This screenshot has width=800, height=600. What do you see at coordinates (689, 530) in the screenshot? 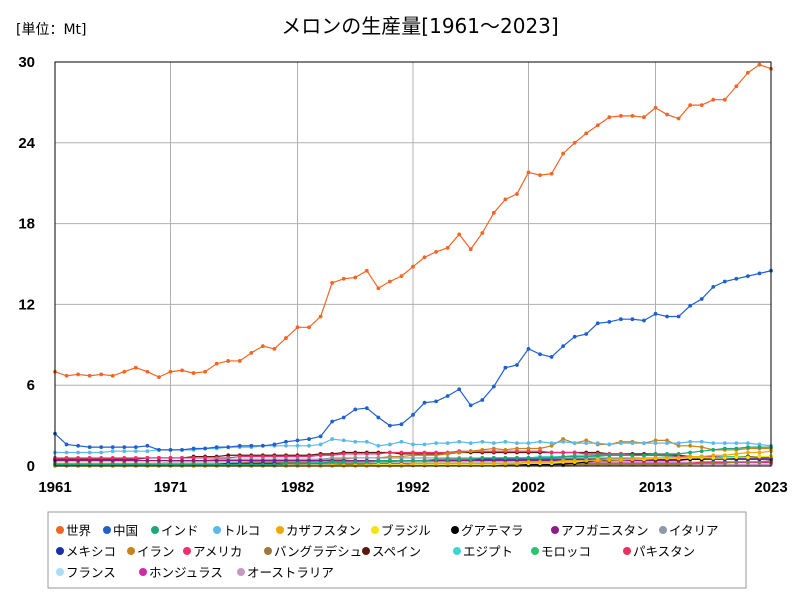
I see `legend-item: イタリア` at bounding box center [689, 530].